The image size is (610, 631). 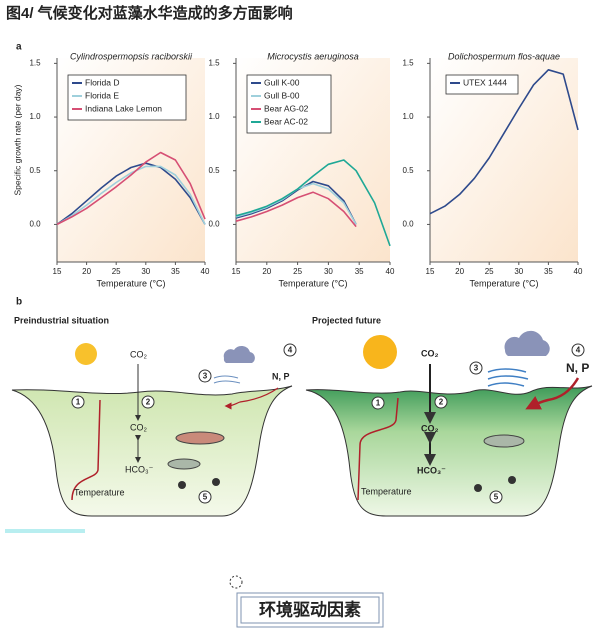 I want to click on legend-label: Gull K-00, so click(x=282, y=82).